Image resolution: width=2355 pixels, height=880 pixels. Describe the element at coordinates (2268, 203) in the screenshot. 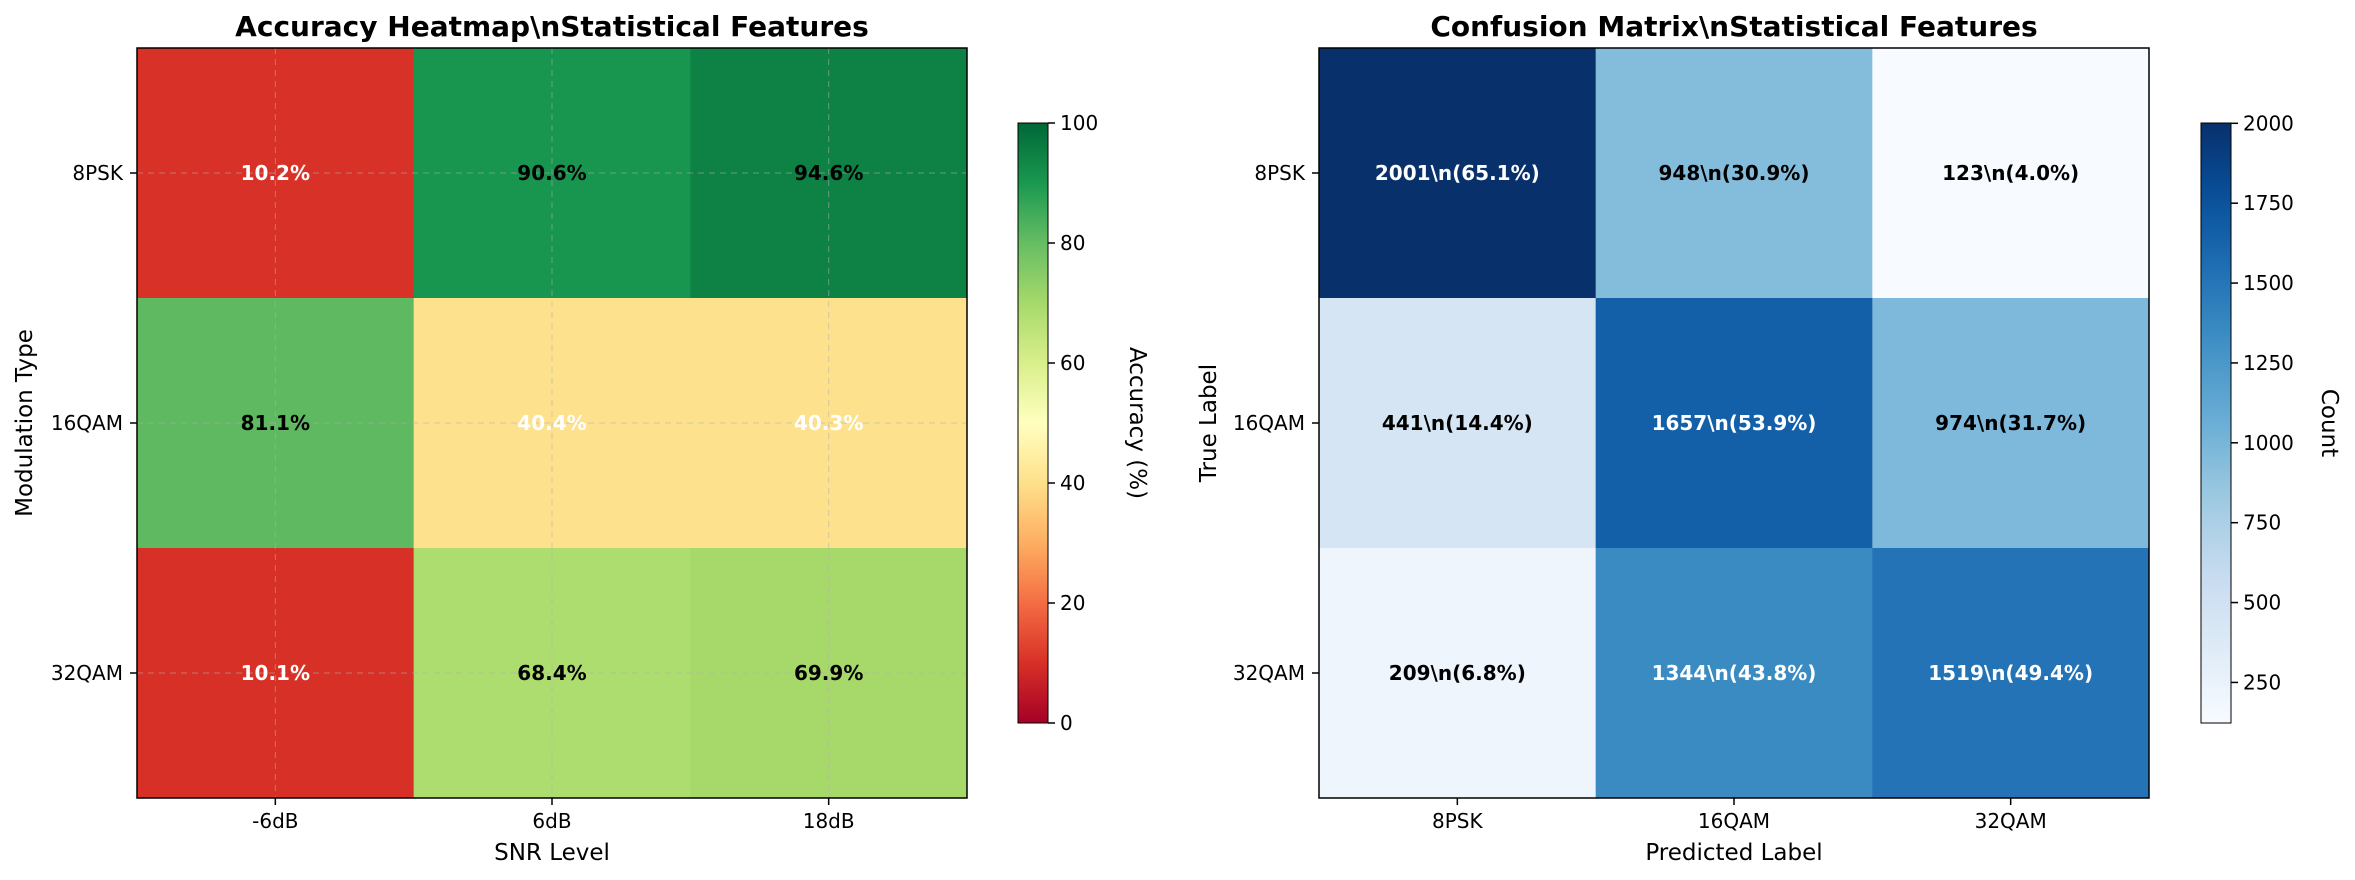

I see `count-colorbar-tick-label: 1750` at that location.